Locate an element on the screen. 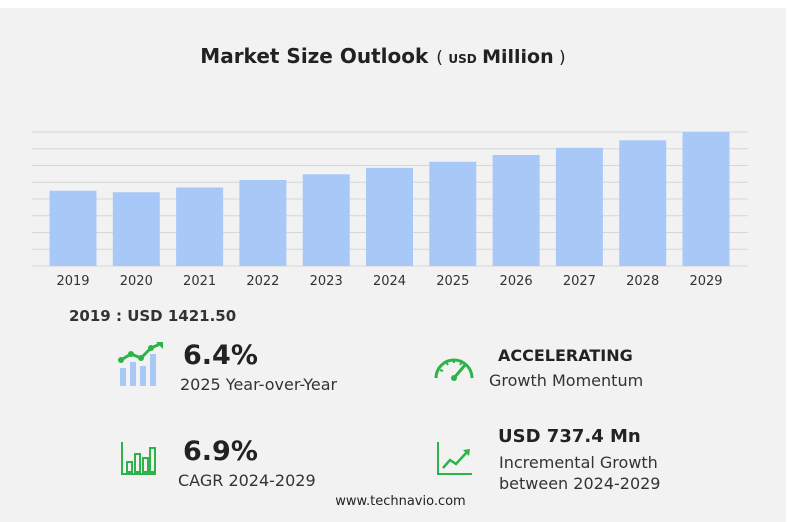  yoy-value: 6.4% is located at coordinates (220, 355).